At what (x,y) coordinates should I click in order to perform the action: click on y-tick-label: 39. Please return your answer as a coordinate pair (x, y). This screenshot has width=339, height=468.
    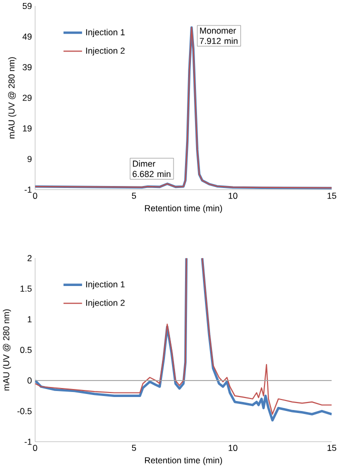
    Looking at the image, I should click on (27, 67).